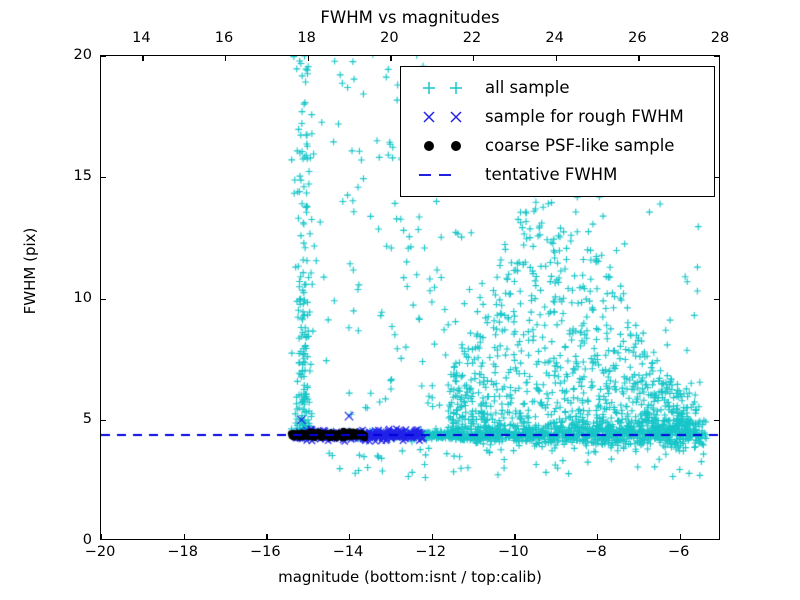  What do you see at coordinates (141, 38) in the screenshot?
I see `x-tick-label-top: 14` at bounding box center [141, 38].